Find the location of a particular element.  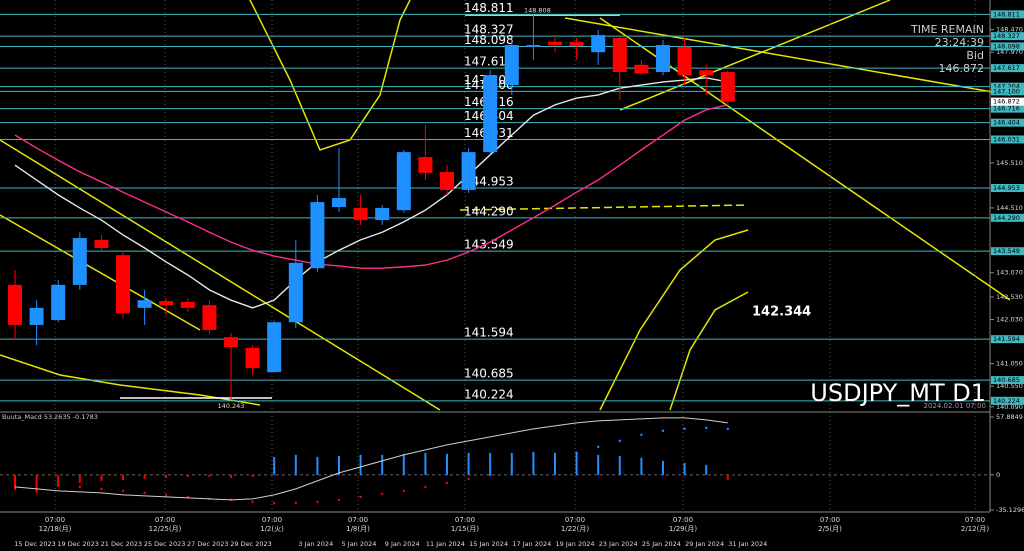

x-tick-label: 3 Jan 2024 is located at coordinates (315, 544).